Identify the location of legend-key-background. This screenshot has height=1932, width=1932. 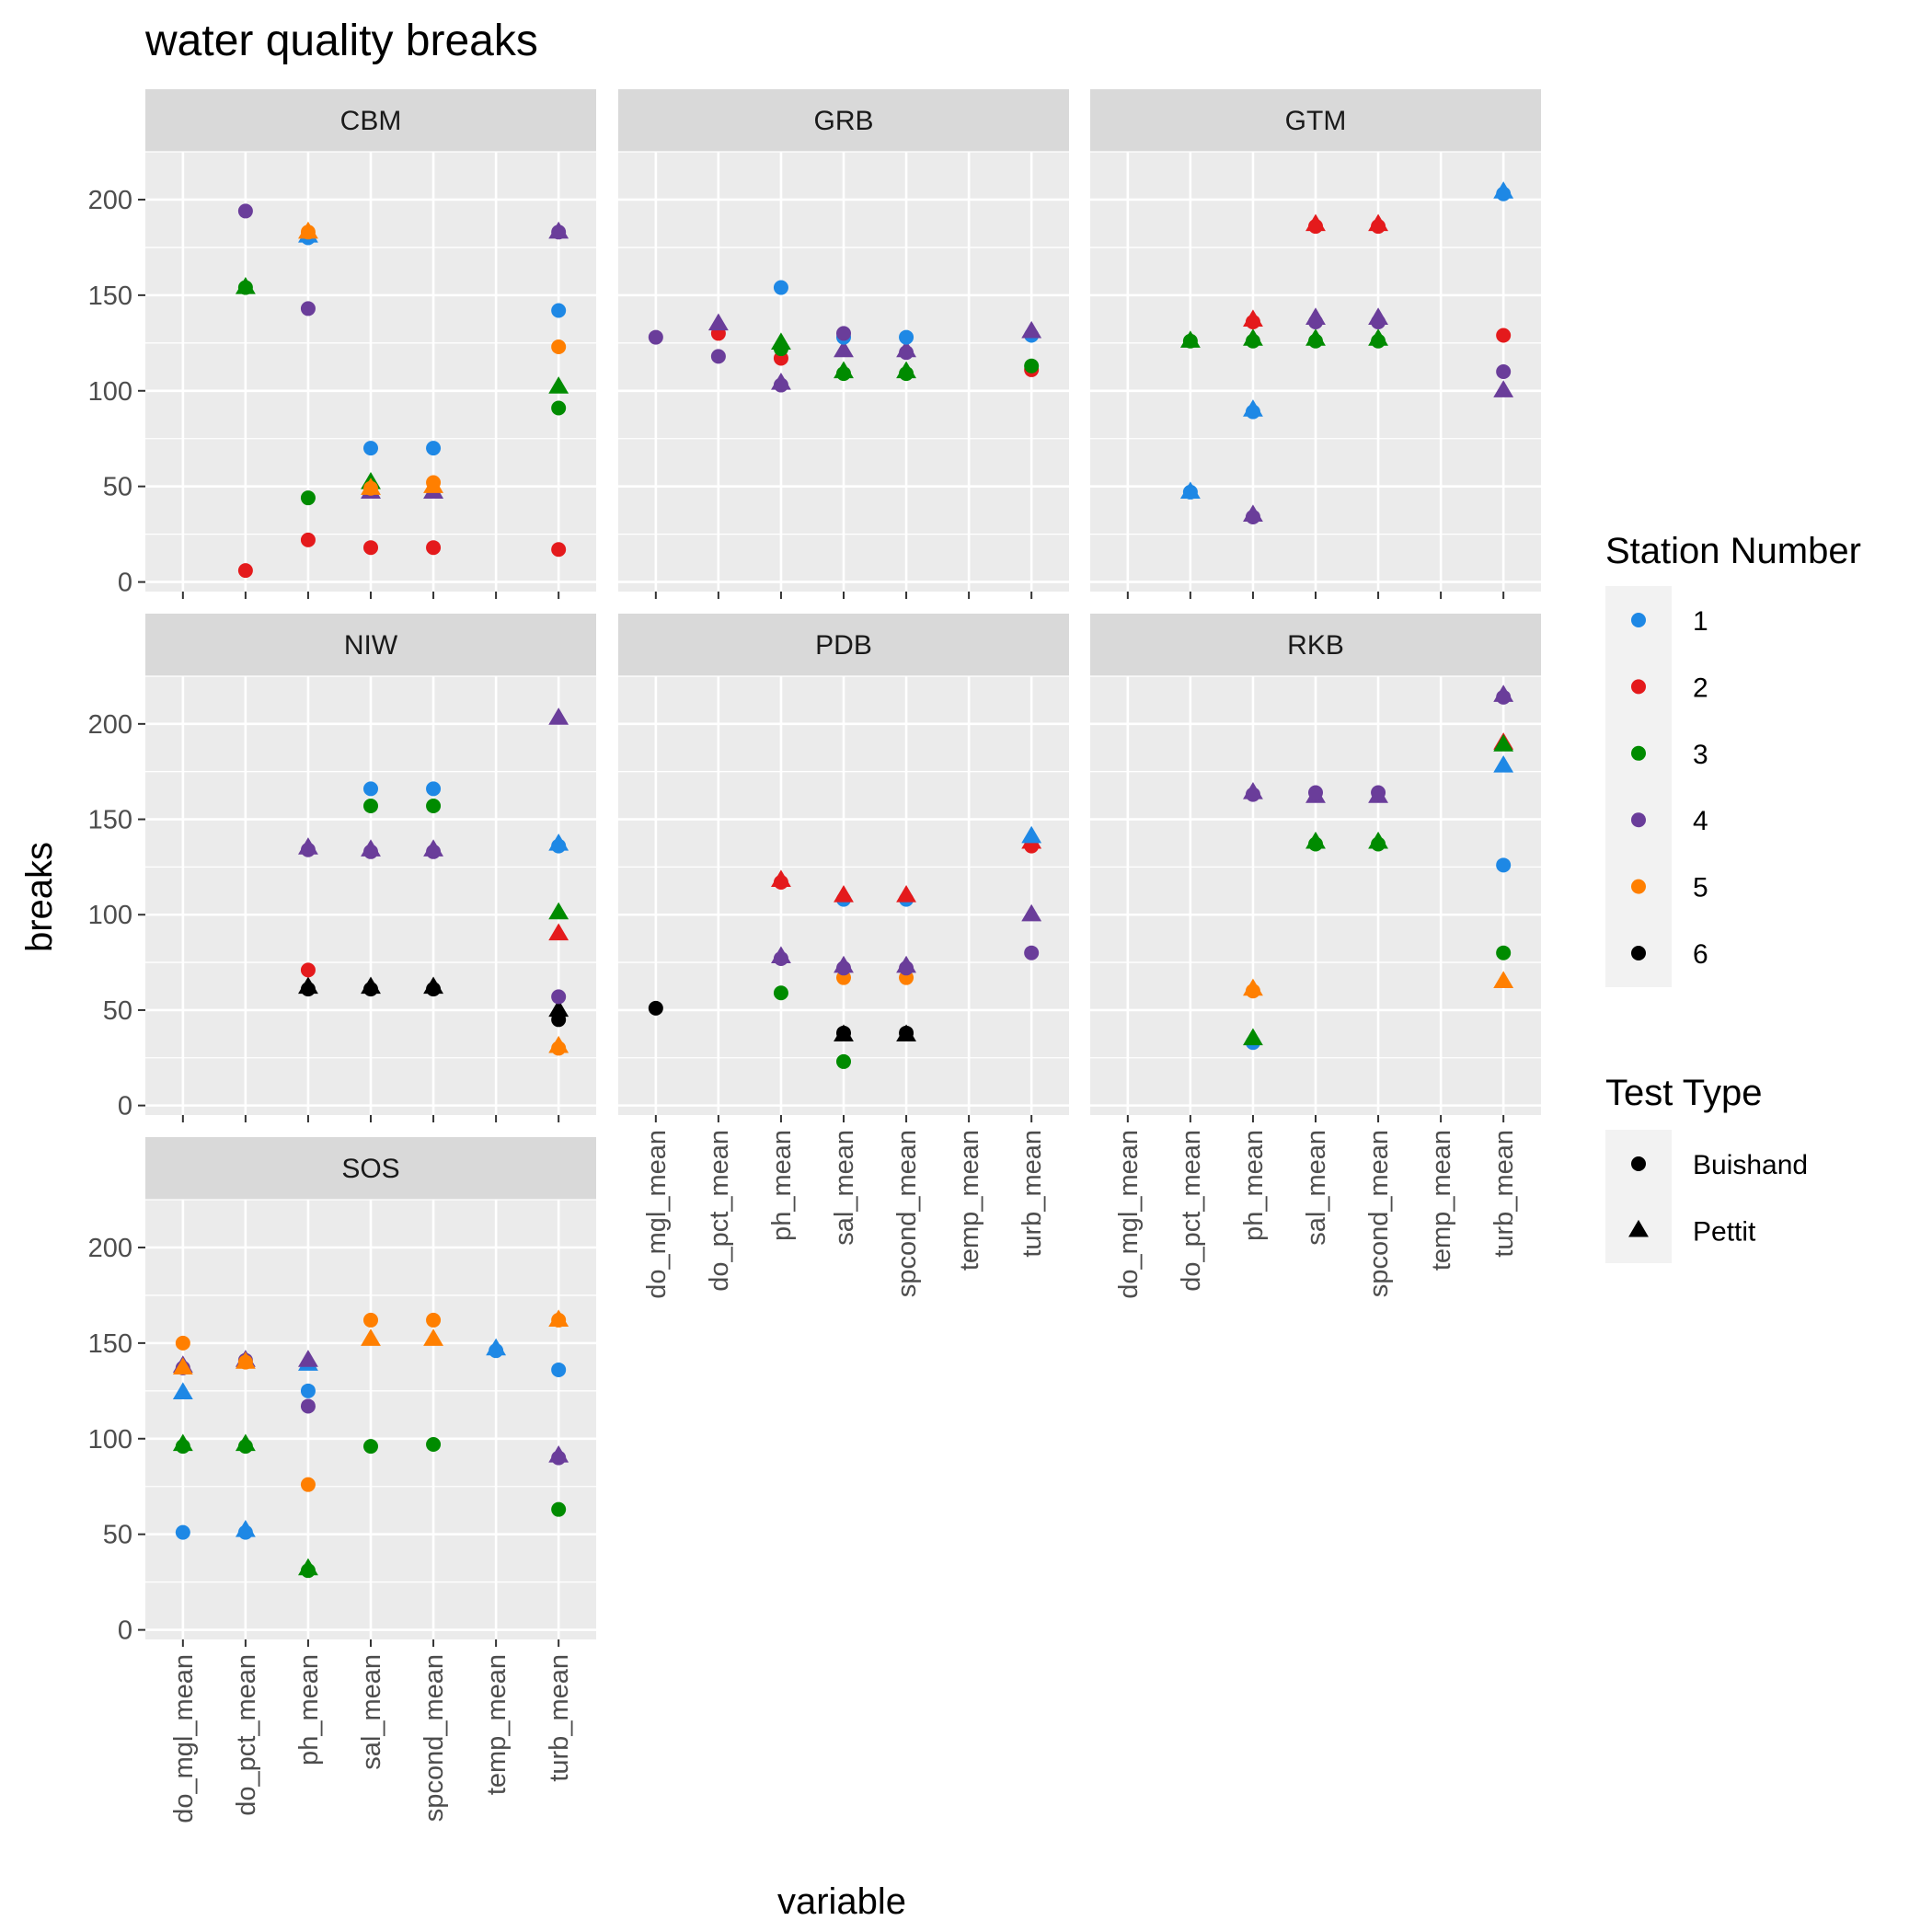
(1638, 786).